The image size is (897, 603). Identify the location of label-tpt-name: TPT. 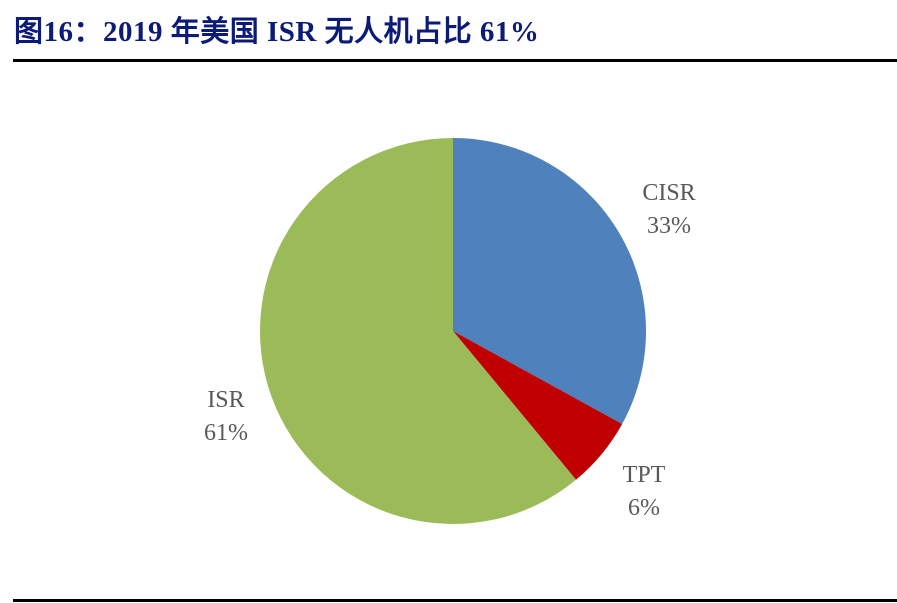
(644, 475).